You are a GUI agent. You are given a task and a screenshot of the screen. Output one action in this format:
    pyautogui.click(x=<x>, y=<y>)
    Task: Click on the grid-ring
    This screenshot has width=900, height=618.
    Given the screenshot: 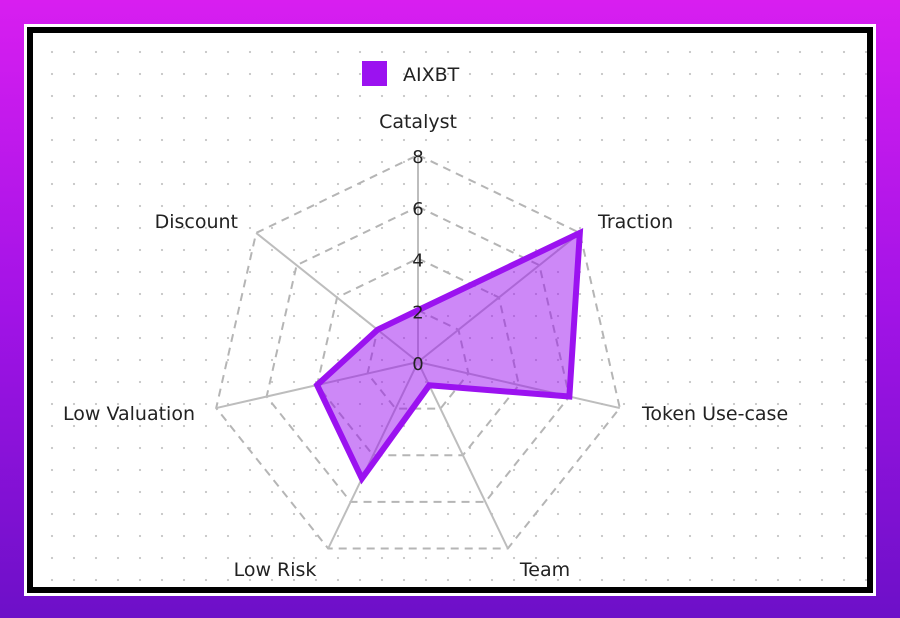 What is the action you would take?
    pyautogui.click(x=418, y=359)
    